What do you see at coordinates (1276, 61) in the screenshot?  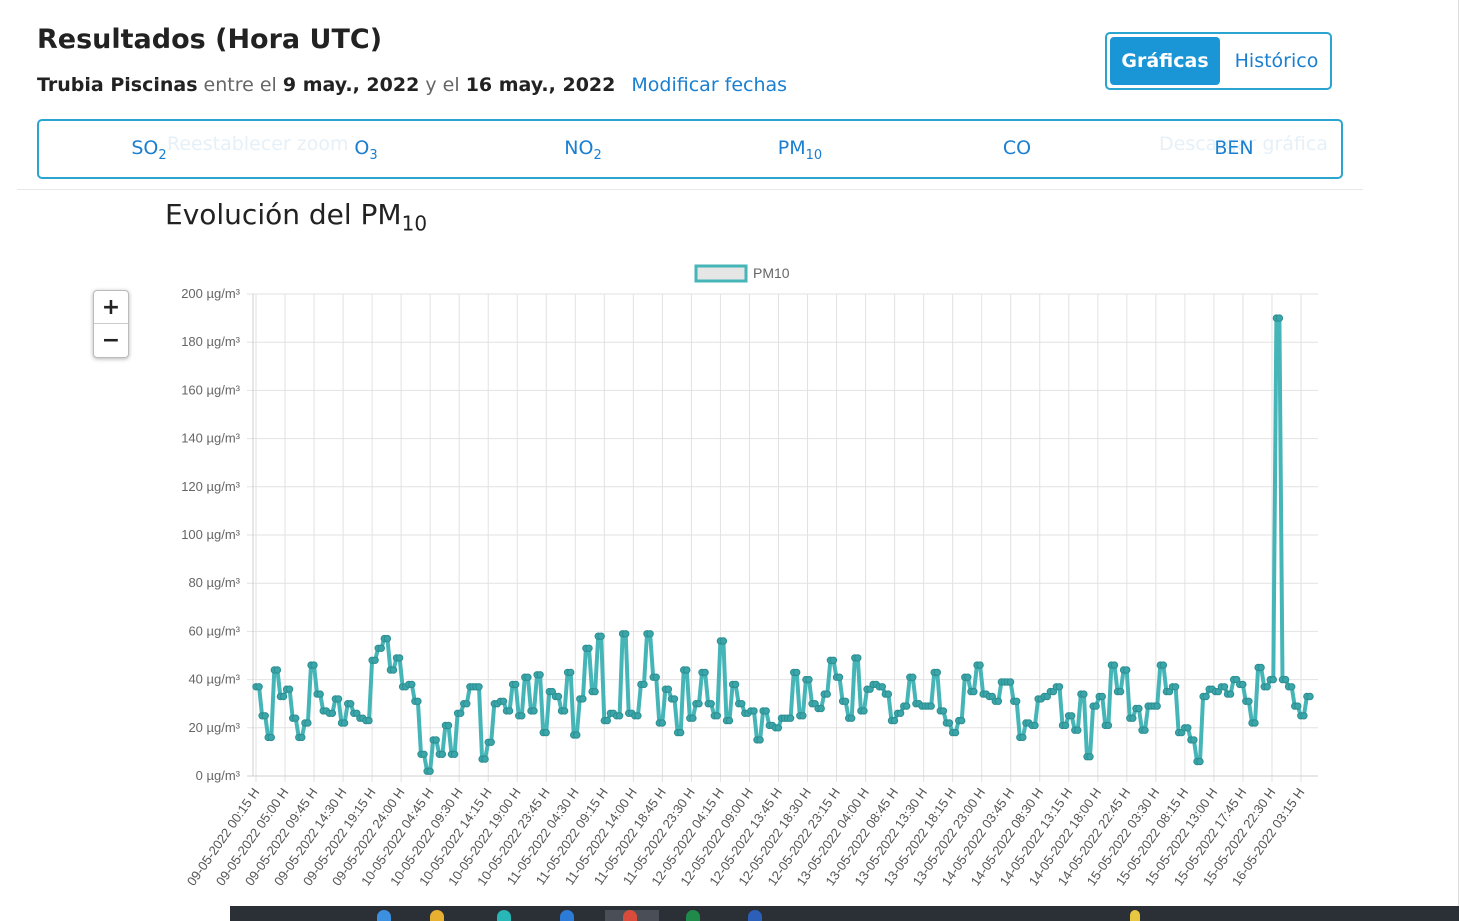 I see `history-tab: Histórico` at bounding box center [1276, 61].